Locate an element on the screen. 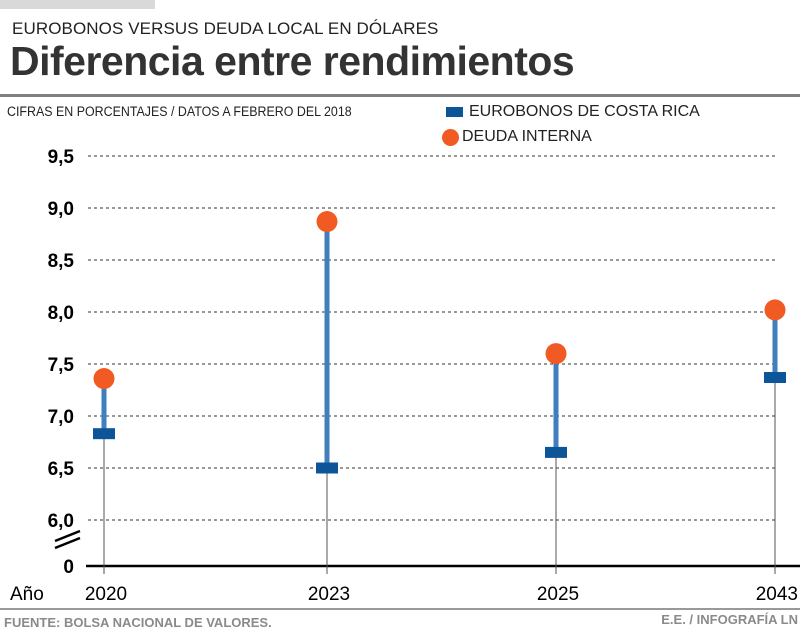  source-note: FUENTE: BOLSA NACIONAL DE VALORES. is located at coordinates (138, 622).